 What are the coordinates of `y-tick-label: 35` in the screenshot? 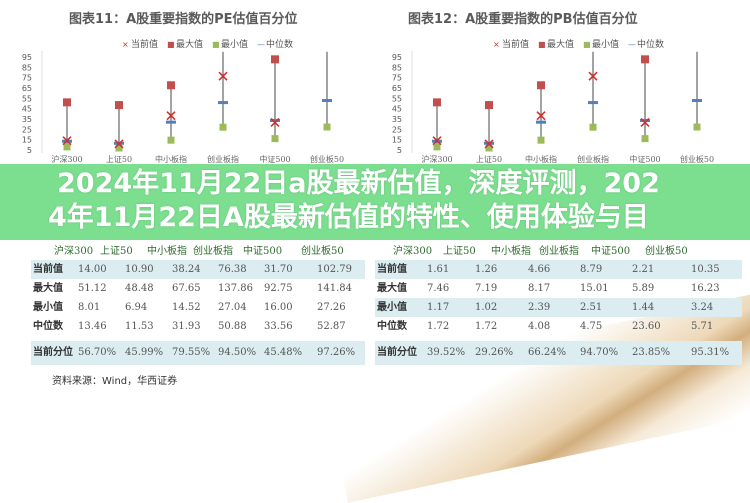 It's located at (27, 119).